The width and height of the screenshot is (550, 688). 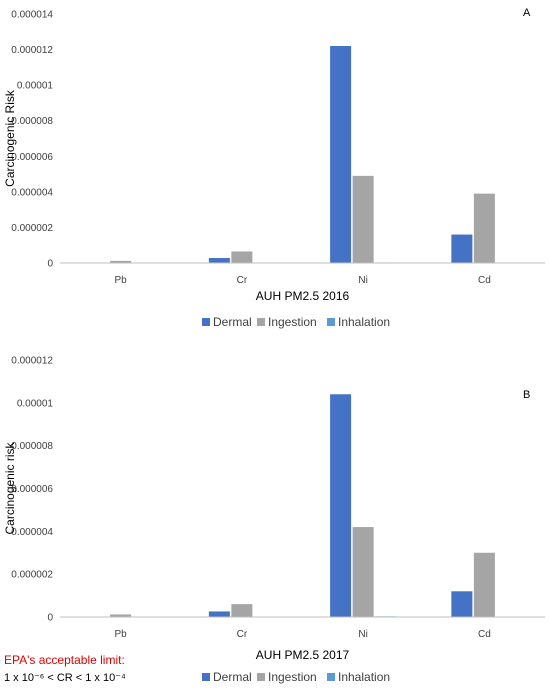 What do you see at coordinates (10, 487) in the screenshot?
I see `y-axis-title: Carcinogenic risk` at bounding box center [10, 487].